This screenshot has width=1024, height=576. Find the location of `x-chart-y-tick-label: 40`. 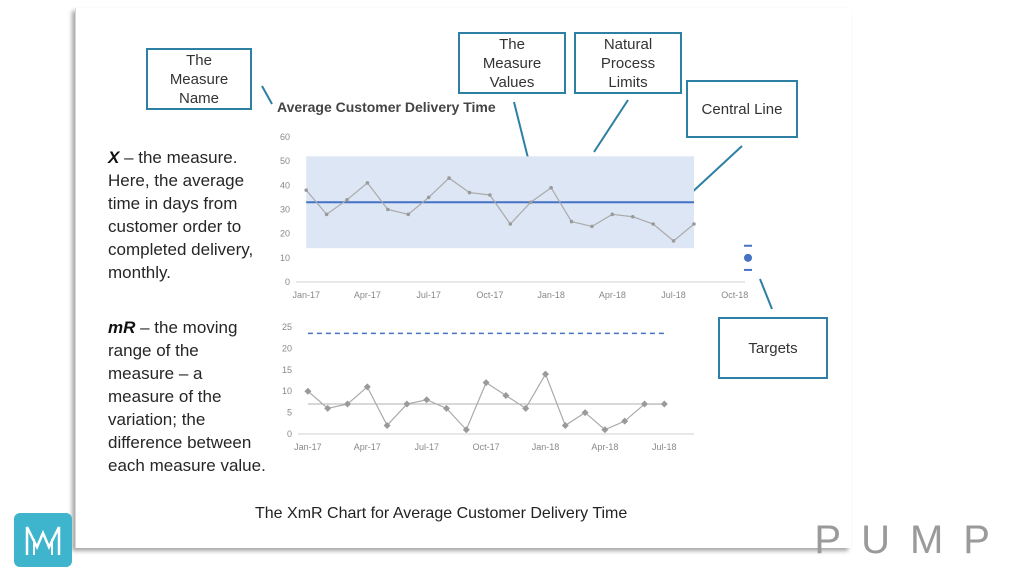

x-chart-y-tick-label: 40 is located at coordinates (285, 185).